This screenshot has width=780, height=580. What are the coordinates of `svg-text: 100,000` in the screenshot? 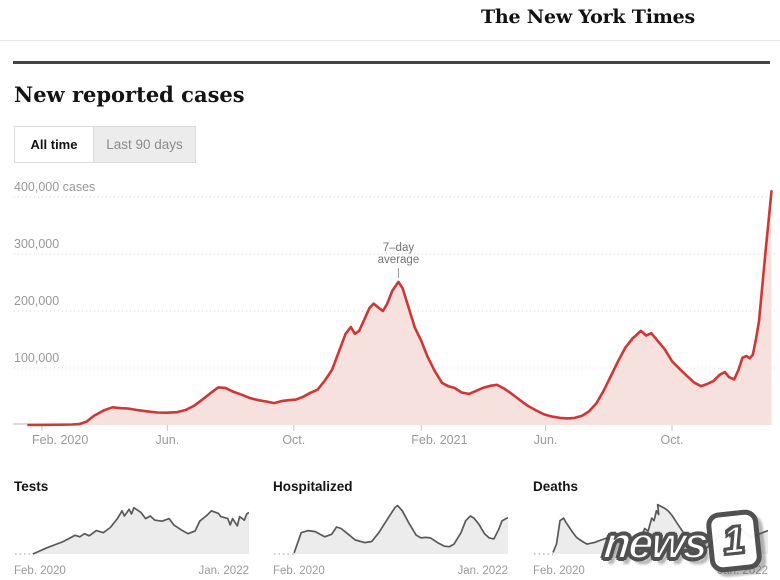 It's located at (36, 358).